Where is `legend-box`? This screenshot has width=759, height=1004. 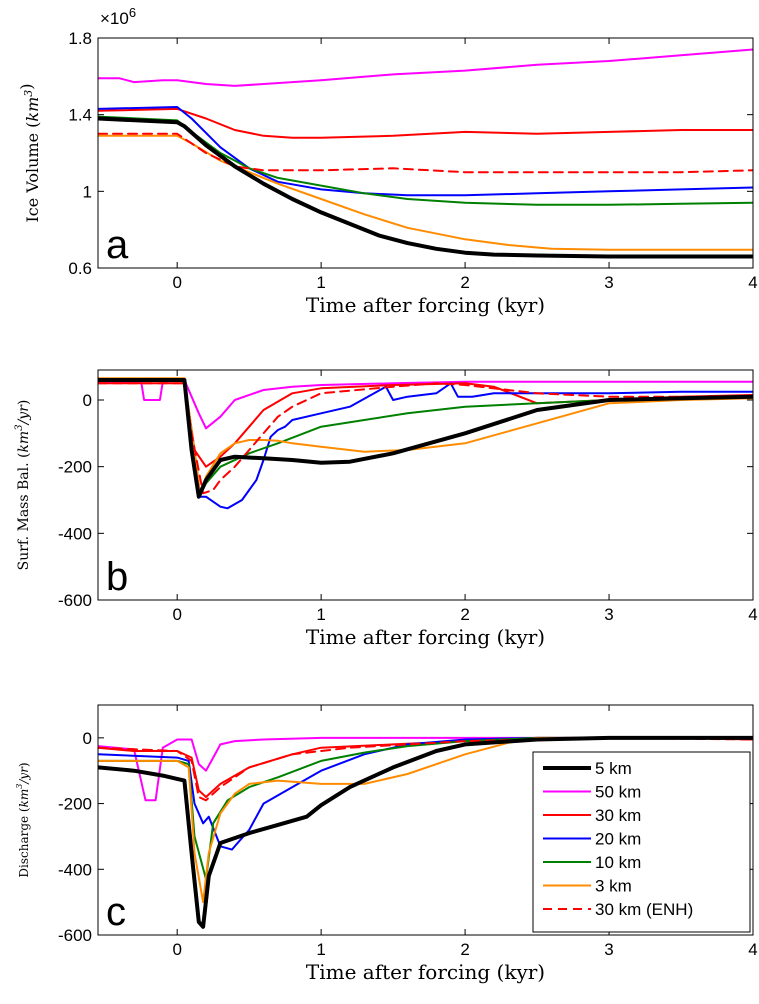
legend-box is located at coordinates (641, 842).